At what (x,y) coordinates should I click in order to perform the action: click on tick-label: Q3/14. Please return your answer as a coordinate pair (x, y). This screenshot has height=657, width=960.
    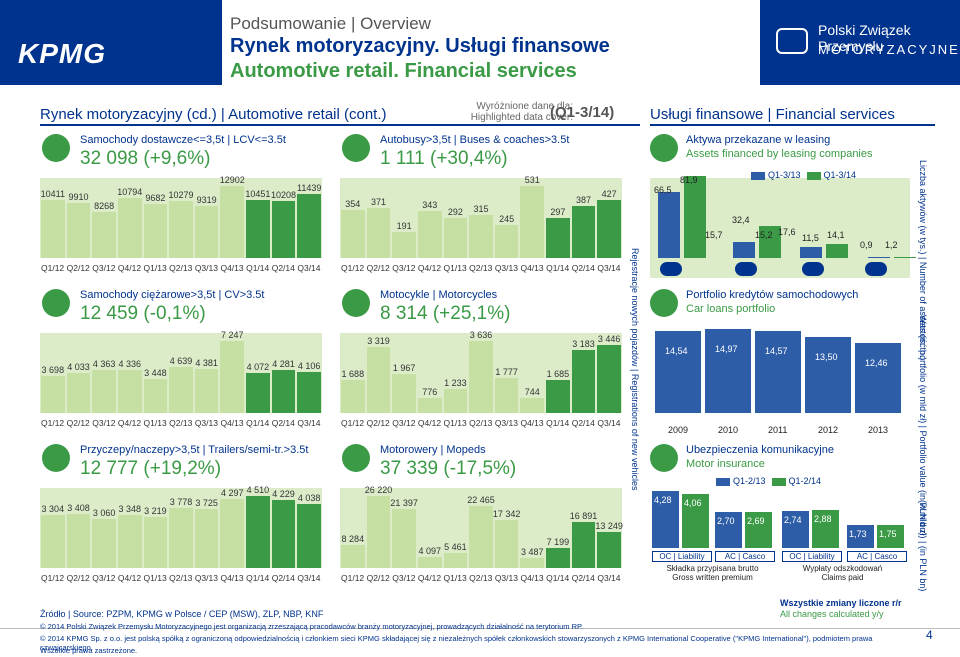
    Looking at the image, I should click on (609, 578).